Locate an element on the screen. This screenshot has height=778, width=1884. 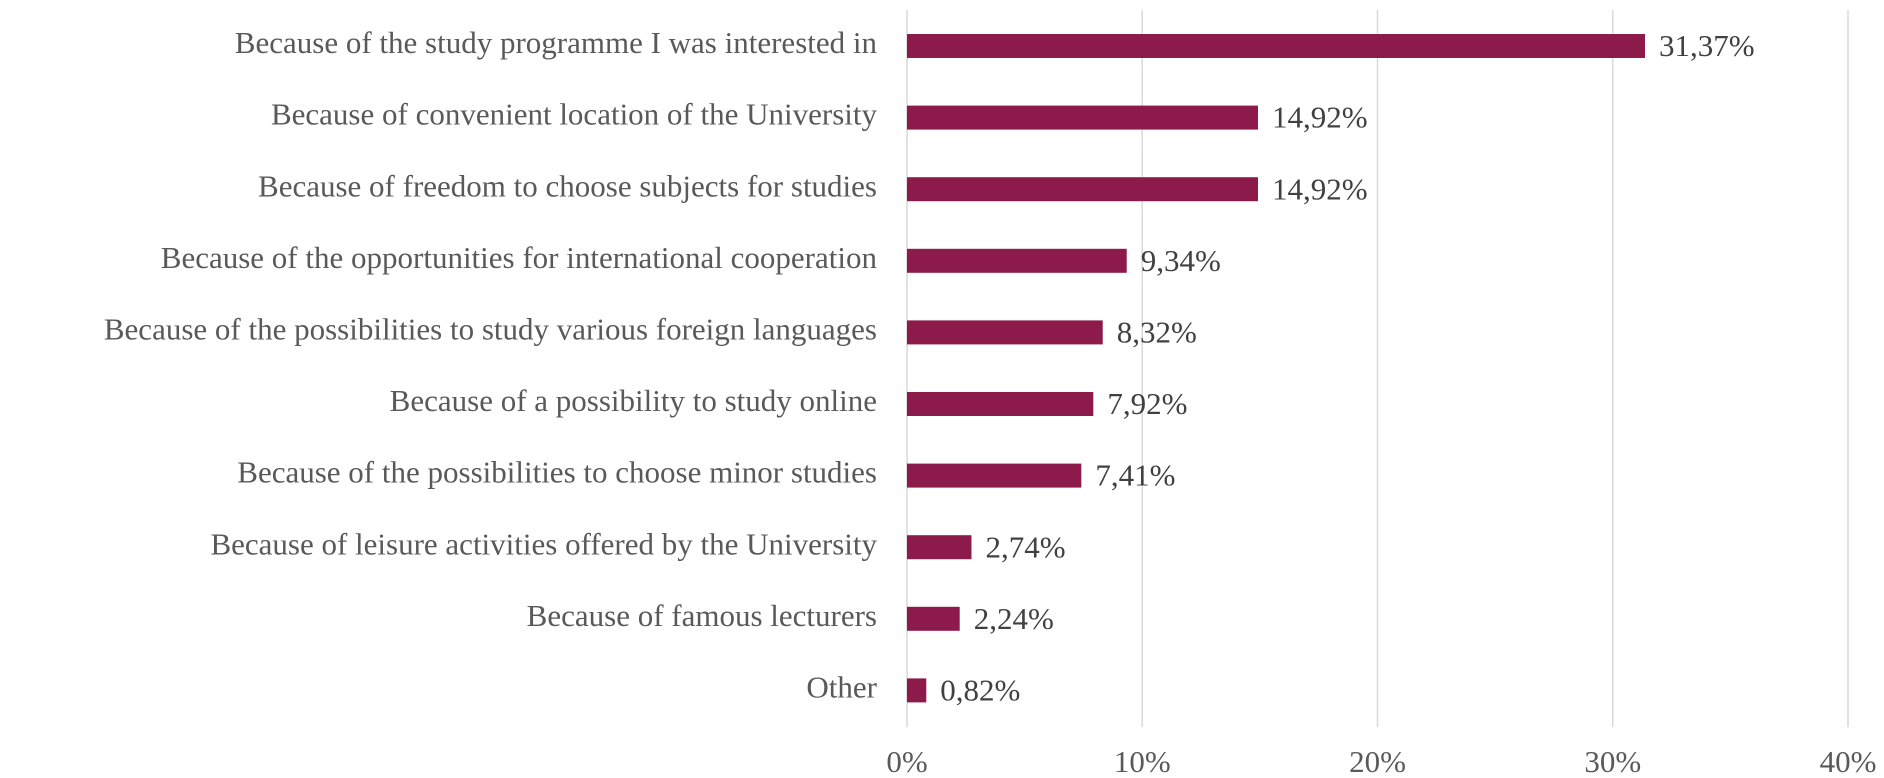
data-label: 8,32% is located at coordinates (1157, 332).